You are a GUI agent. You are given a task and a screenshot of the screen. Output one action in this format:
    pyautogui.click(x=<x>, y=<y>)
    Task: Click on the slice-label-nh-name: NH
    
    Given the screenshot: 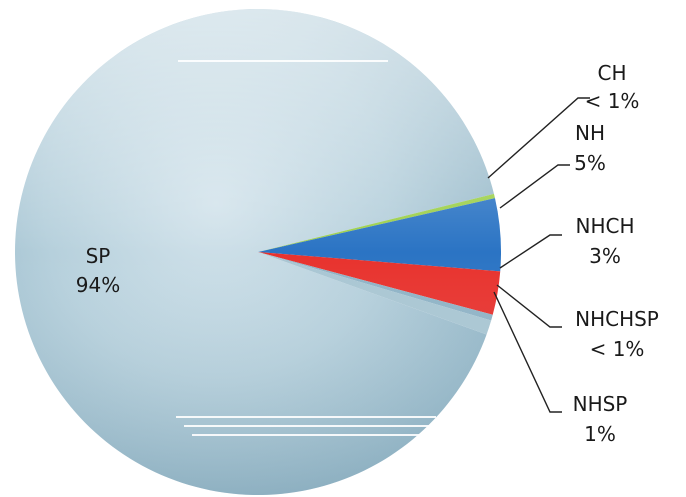 What is the action you would take?
    pyautogui.click(x=590, y=133)
    